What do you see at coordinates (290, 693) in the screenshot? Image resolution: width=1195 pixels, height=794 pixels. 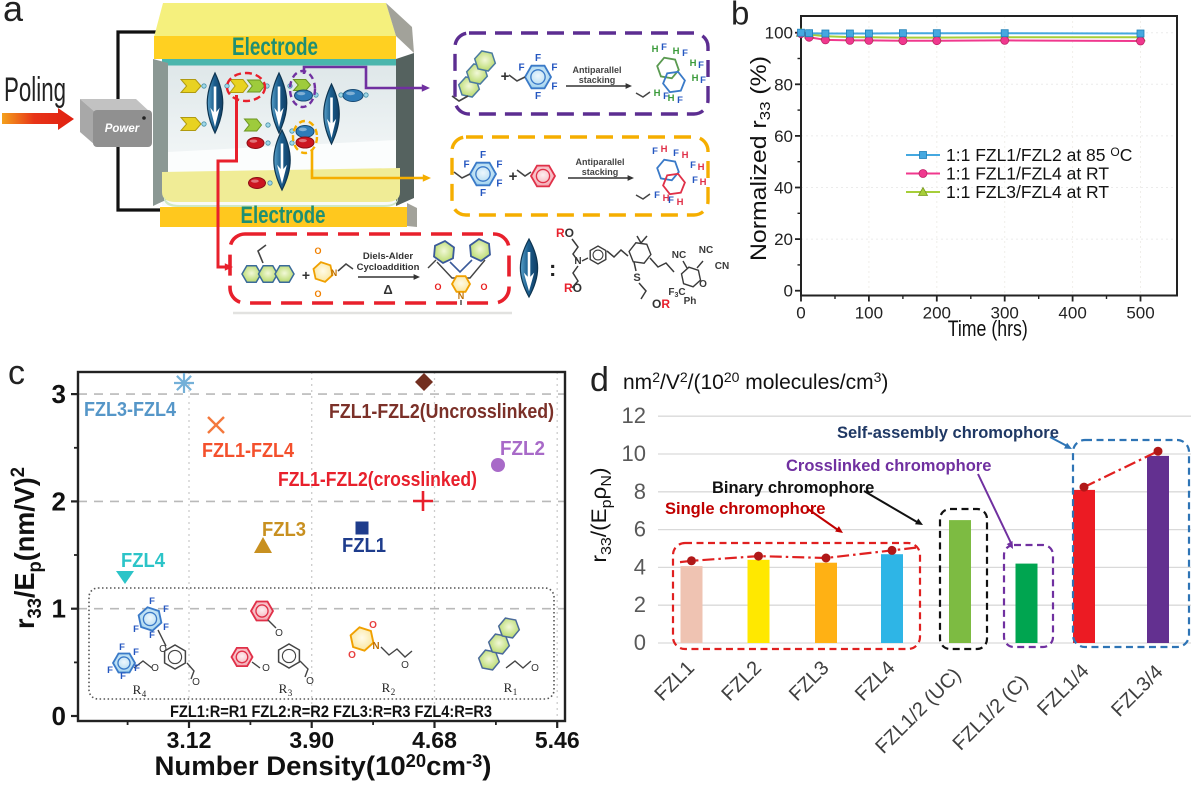 I see `svg-text: 3` at bounding box center [290, 693].